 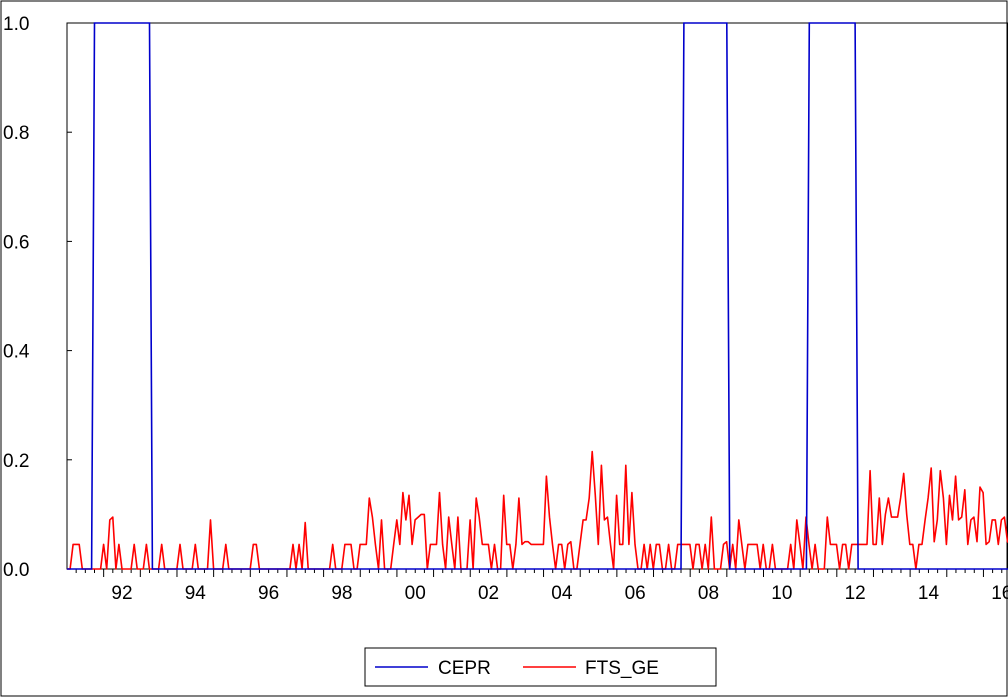 What do you see at coordinates (415, 593) in the screenshot?
I see `x-tick-label: 00` at bounding box center [415, 593].